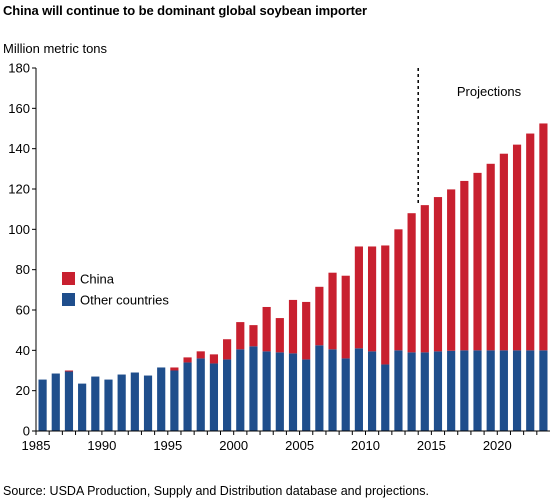 This screenshot has width=554, height=503. What do you see at coordinates (36, 445) in the screenshot?
I see `x-tick-label-1985: 1985` at bounding box center [36, 445].